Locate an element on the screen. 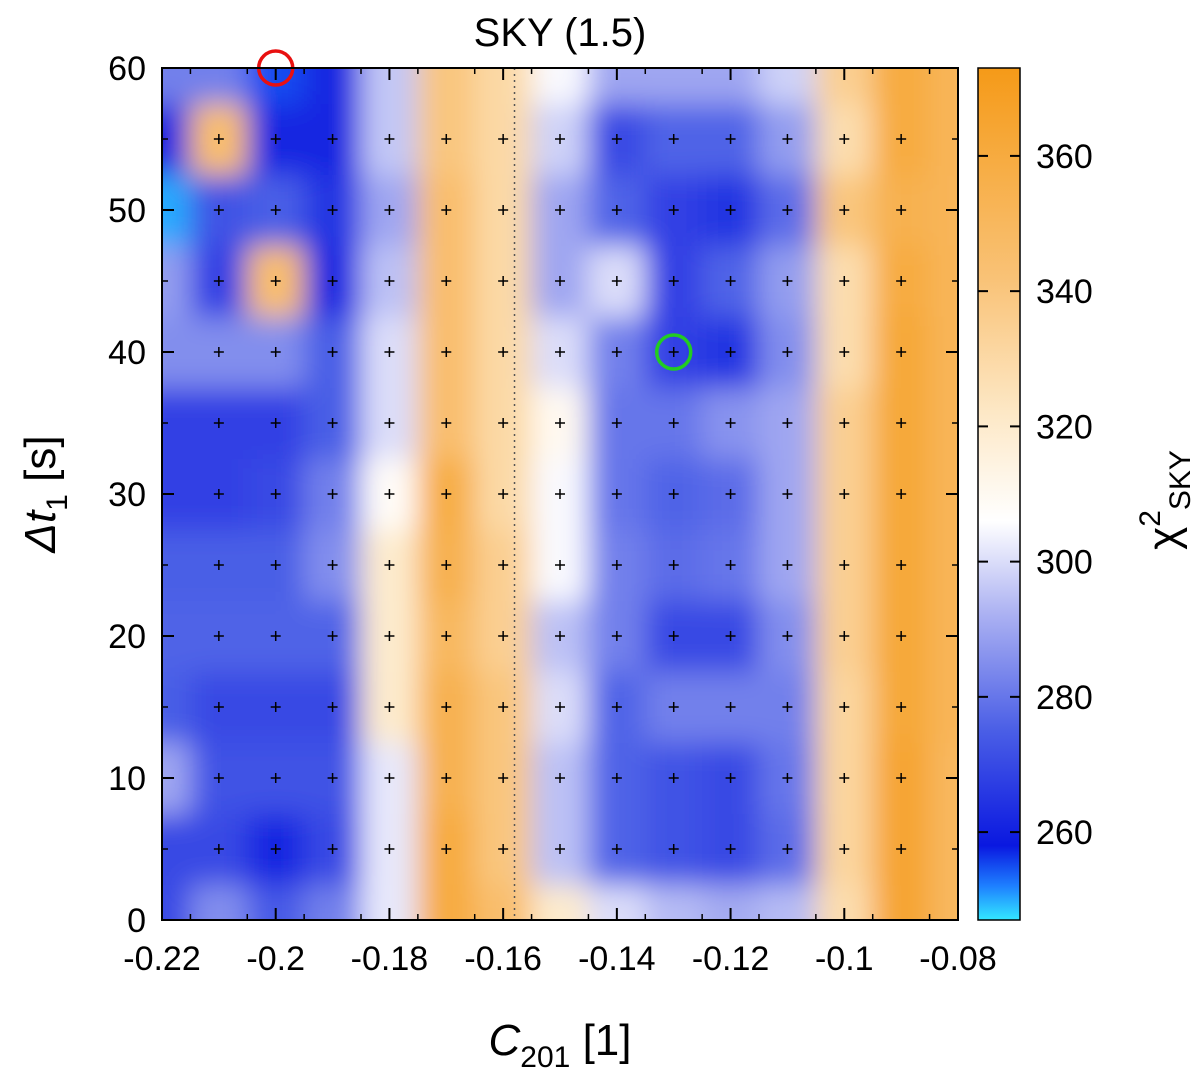  x-axis-label-sub: 201 is located at coordinates (545, 1055).